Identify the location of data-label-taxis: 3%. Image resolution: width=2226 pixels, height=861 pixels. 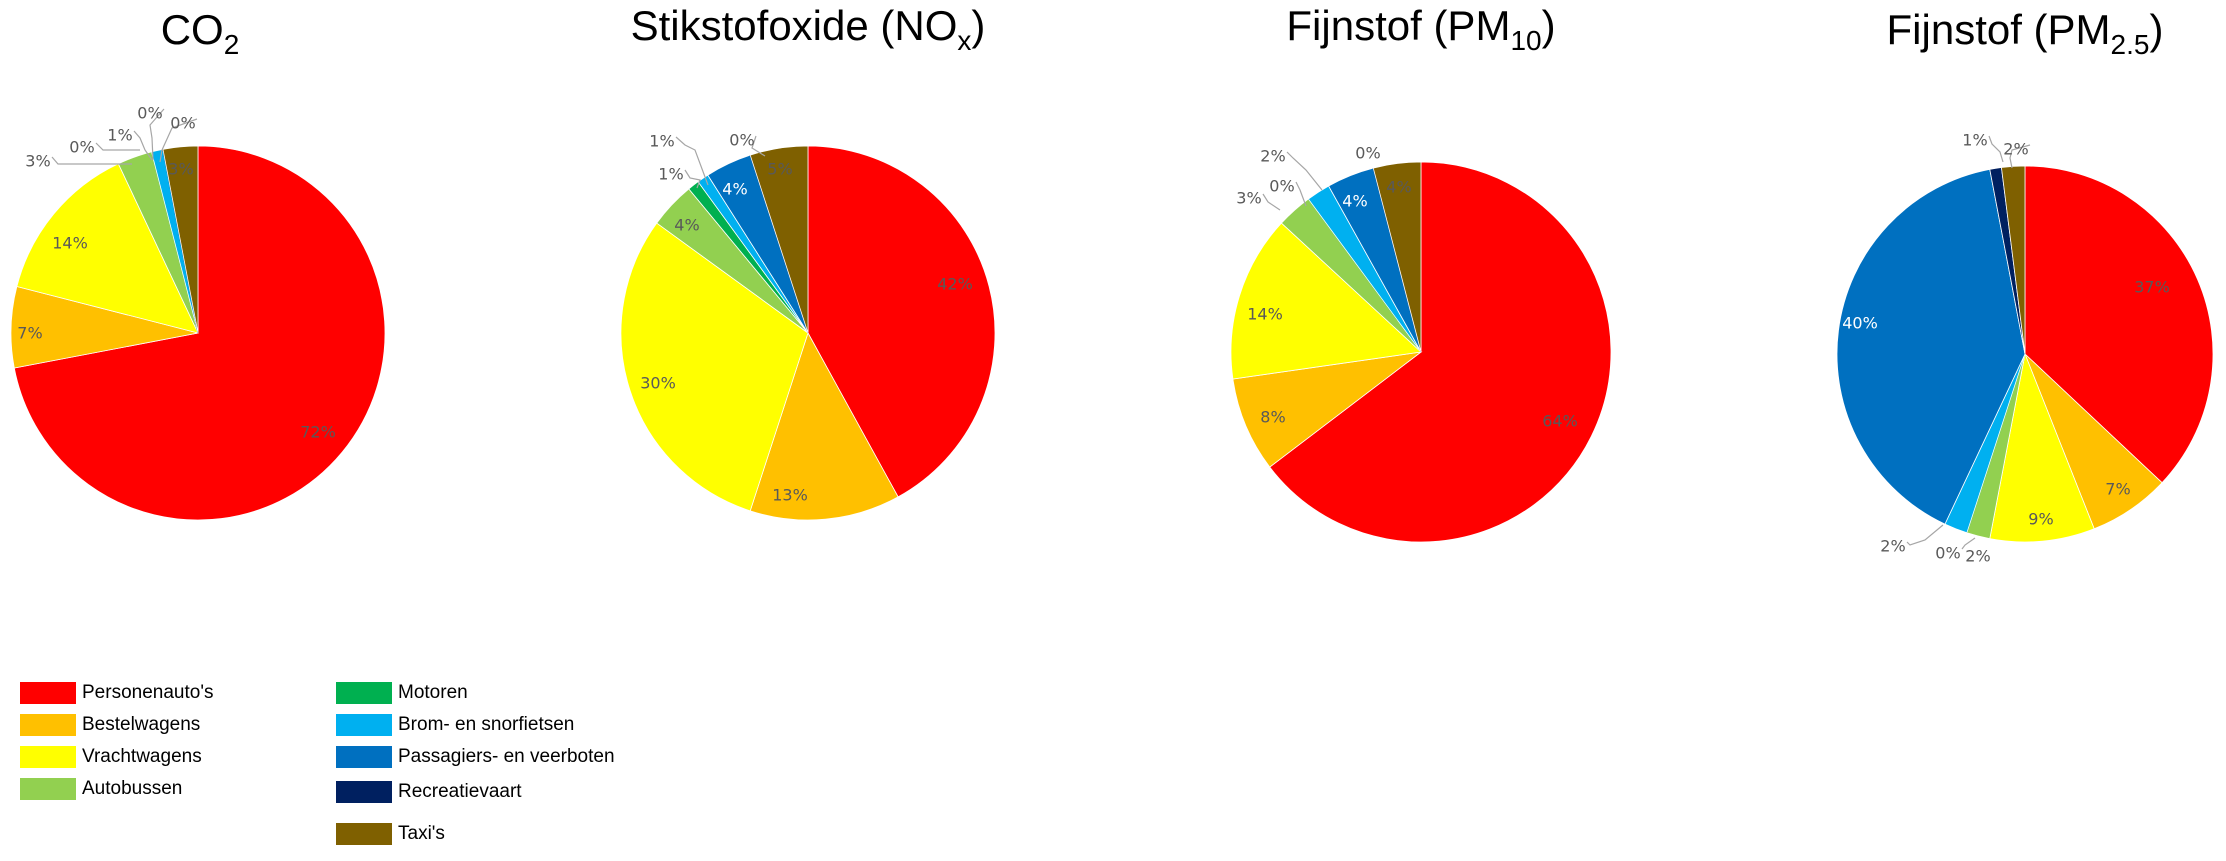
(180, 169).